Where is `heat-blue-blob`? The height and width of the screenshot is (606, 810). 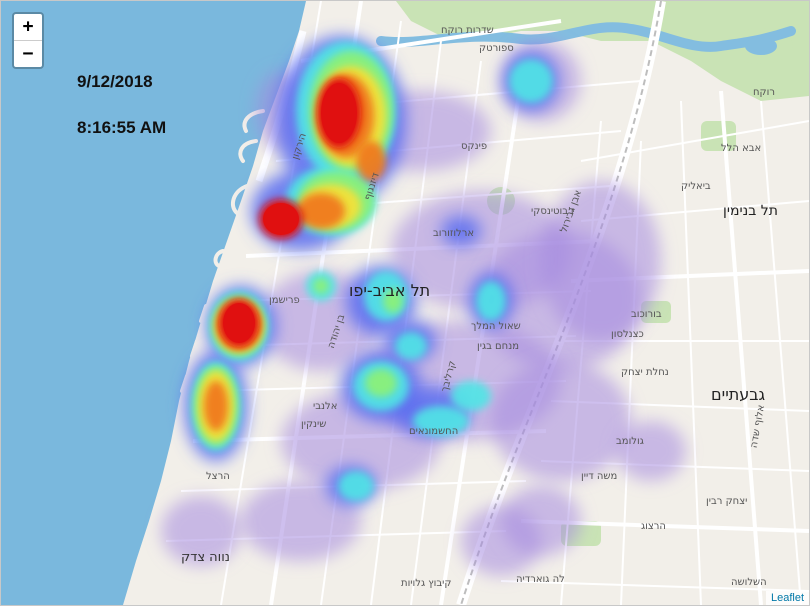 heat-blue-blob is located at coordinates (461, 231).